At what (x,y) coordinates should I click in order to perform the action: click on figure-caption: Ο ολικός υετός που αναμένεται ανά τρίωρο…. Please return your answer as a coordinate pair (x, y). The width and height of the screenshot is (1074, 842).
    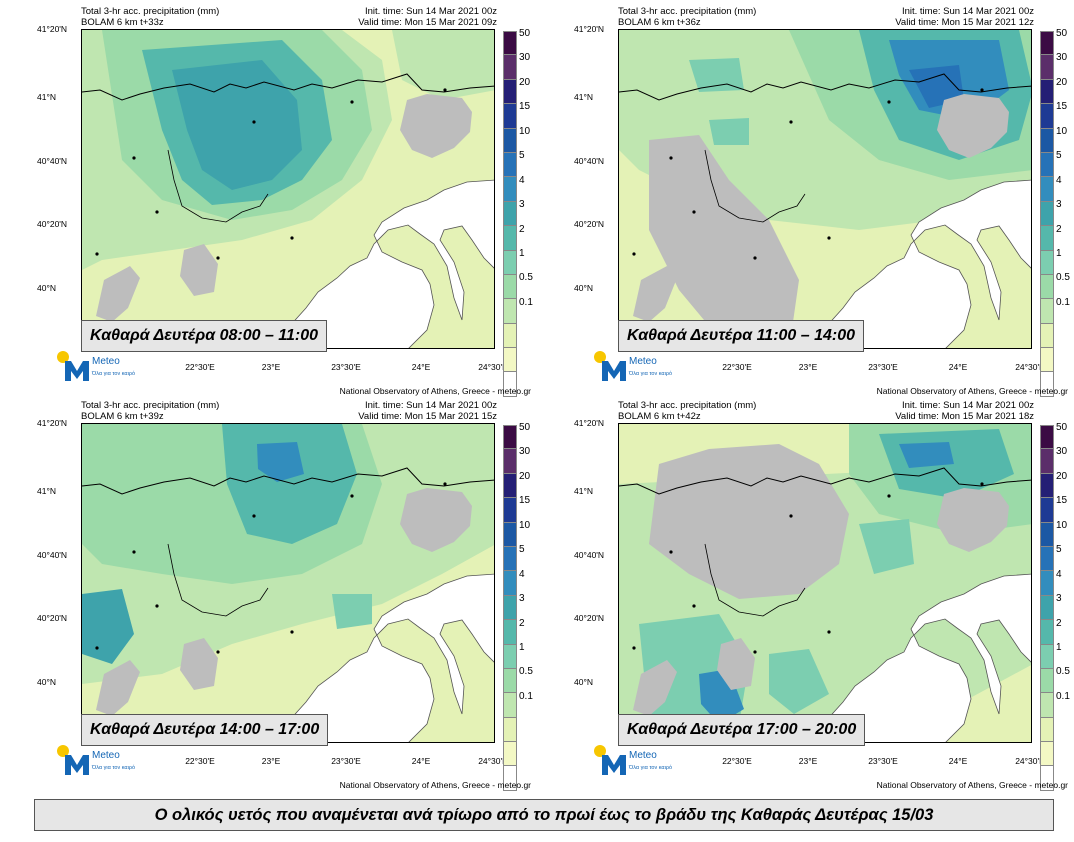
    Looking at the image, I should click on (544, 815).